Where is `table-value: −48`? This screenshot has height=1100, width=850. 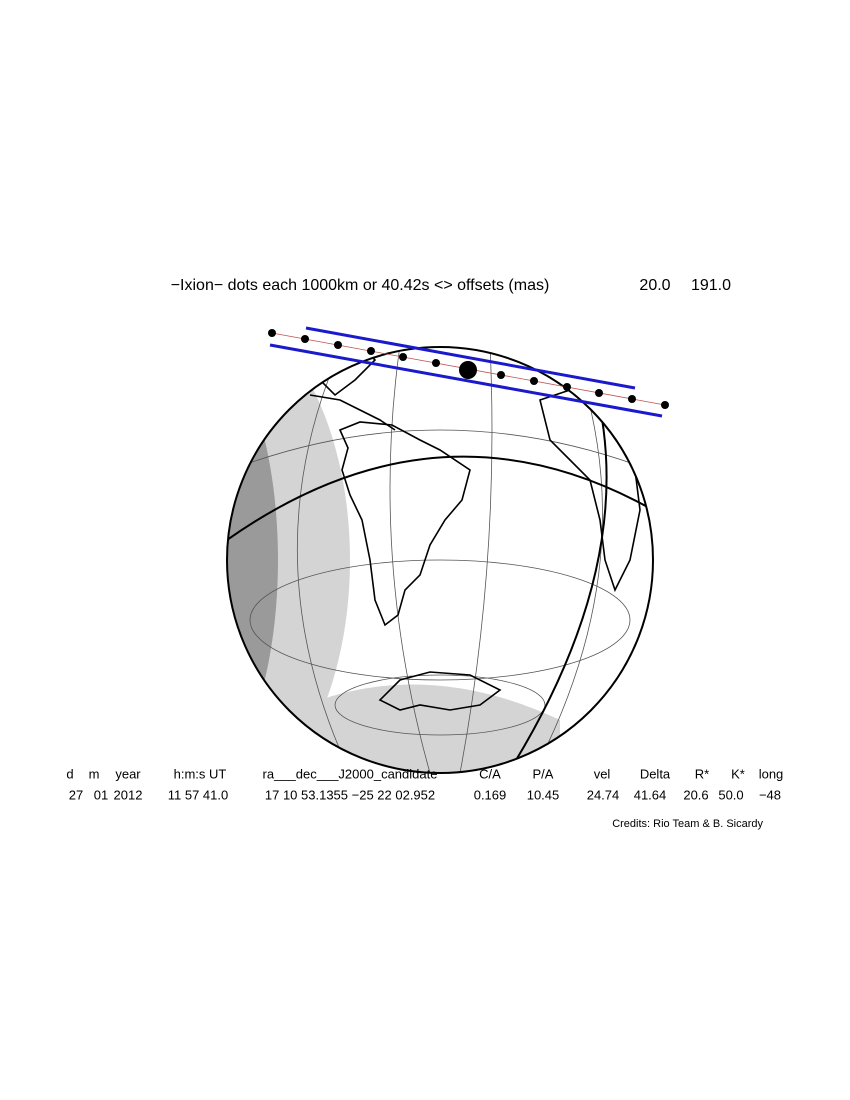 table-value: −48 is located at coordinates (770, 794).